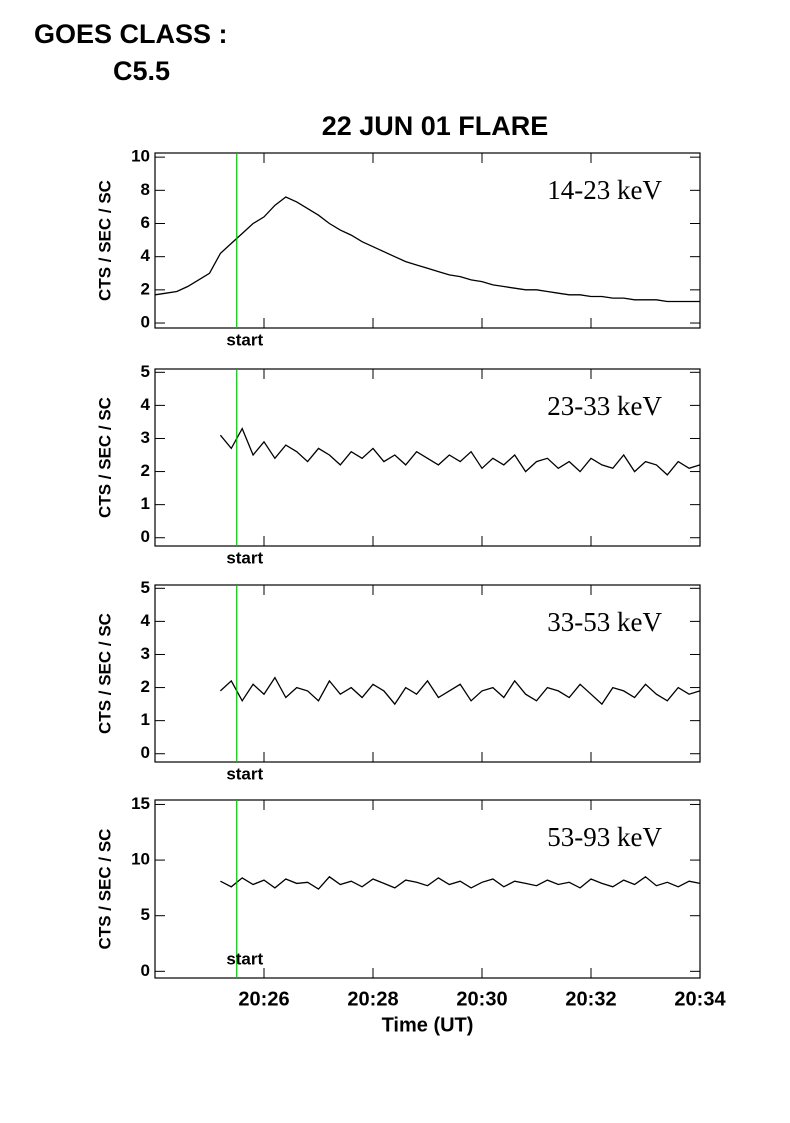 The width and height of the screenshot is (790, 1123). I want to click on x-axis-label: Time (UT), so click(428, 1025).